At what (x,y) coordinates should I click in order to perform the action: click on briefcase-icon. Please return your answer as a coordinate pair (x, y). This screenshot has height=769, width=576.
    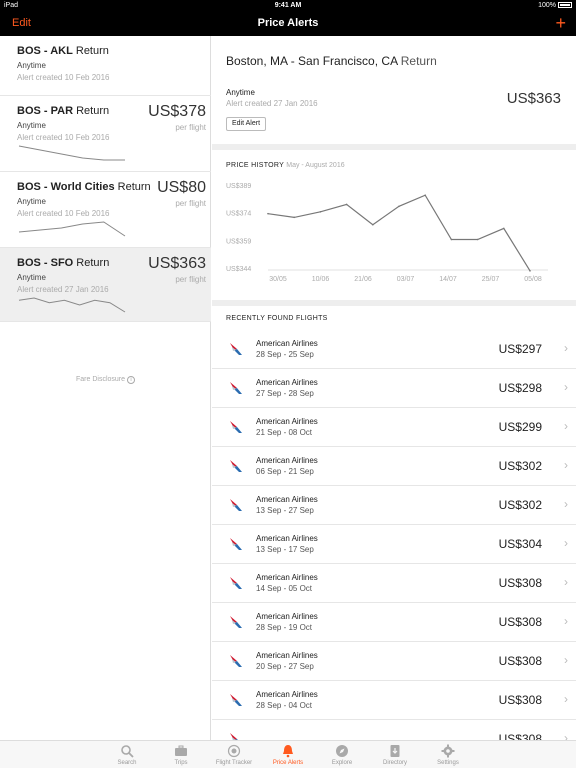
    Looking at the image, I should click on (181, 750).